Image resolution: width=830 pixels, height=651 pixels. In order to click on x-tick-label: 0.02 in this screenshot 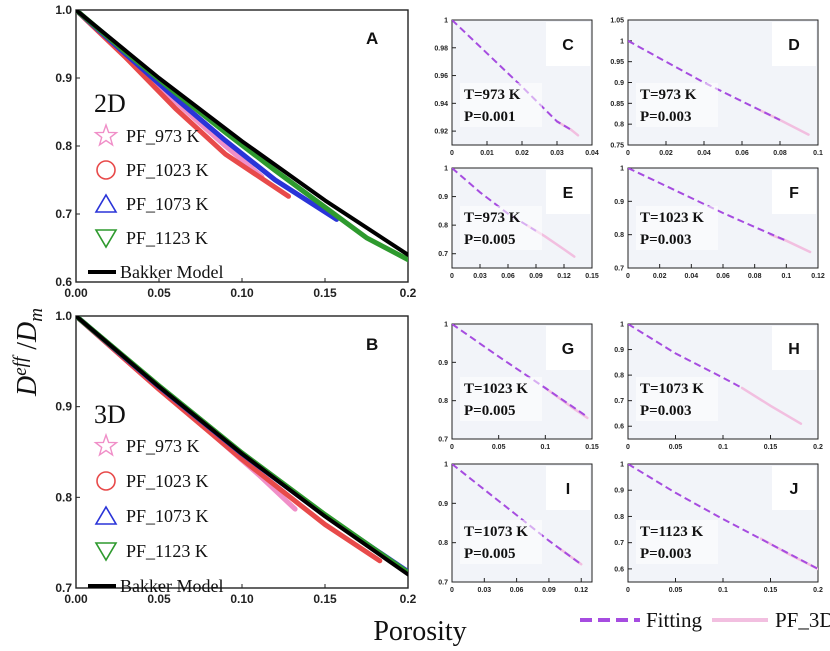, I will do `click(666, 153)`.